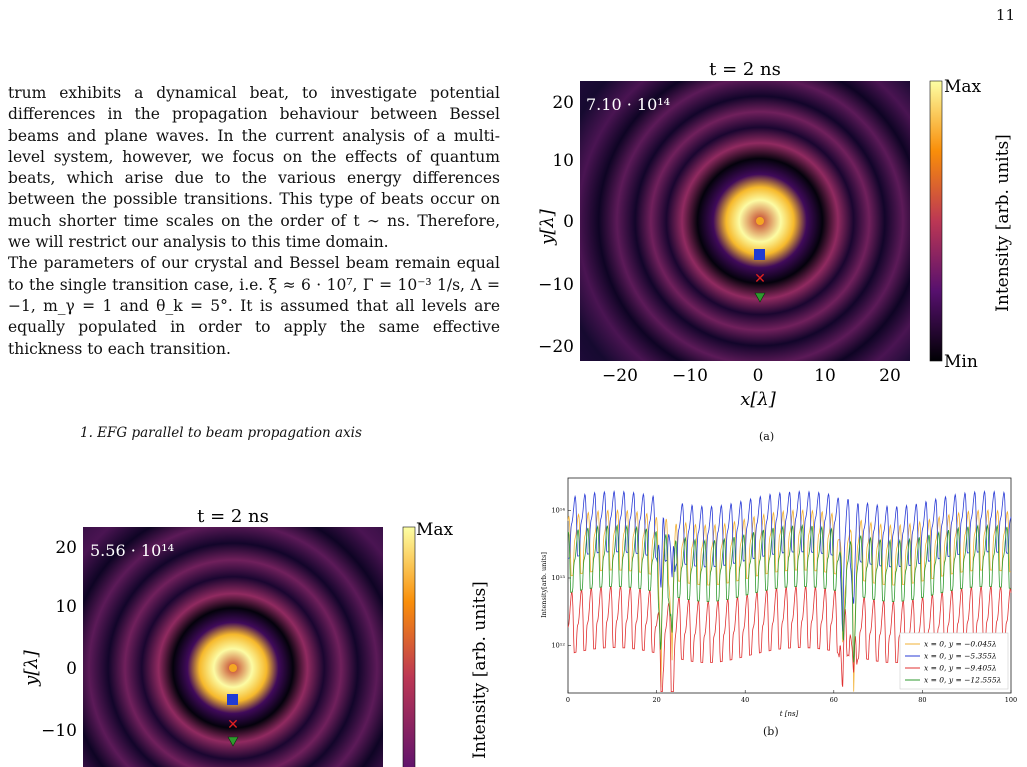 The width and height of the screenshot is (1027, 767). What do you see at coordinates (66, 607) in the screenshot?
I see `figure-c-ytick: 10` at bounding box center [66, 607].